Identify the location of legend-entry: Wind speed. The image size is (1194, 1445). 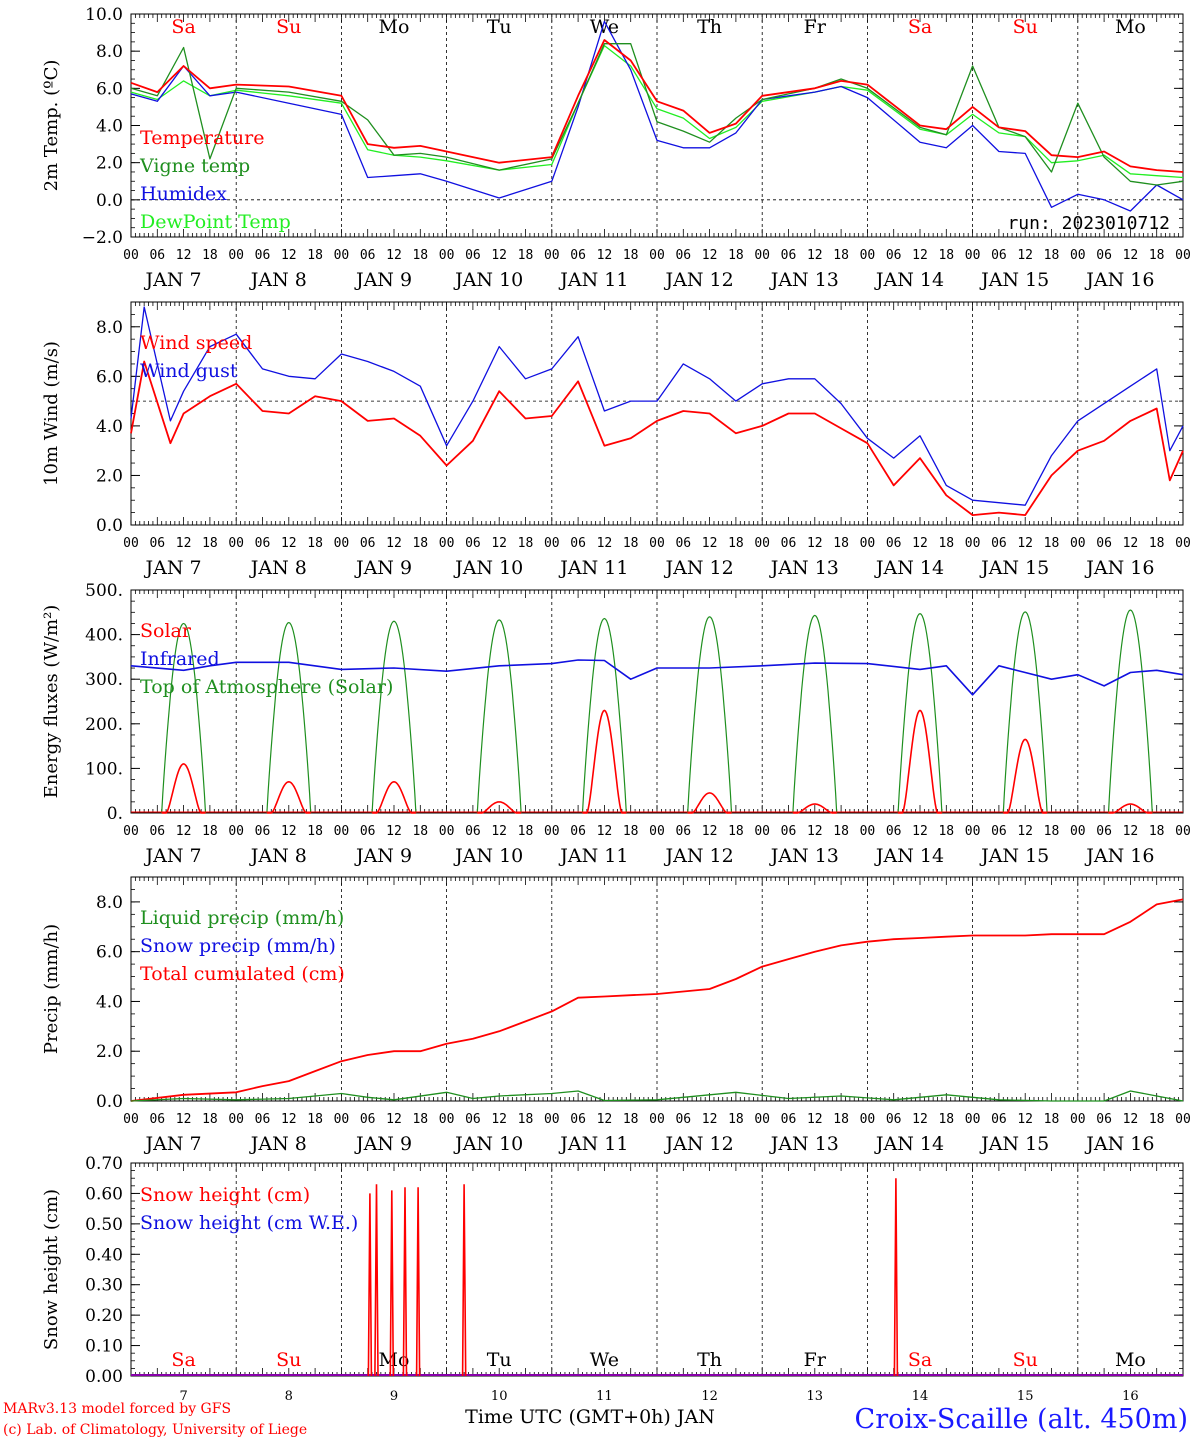
(196, 343).